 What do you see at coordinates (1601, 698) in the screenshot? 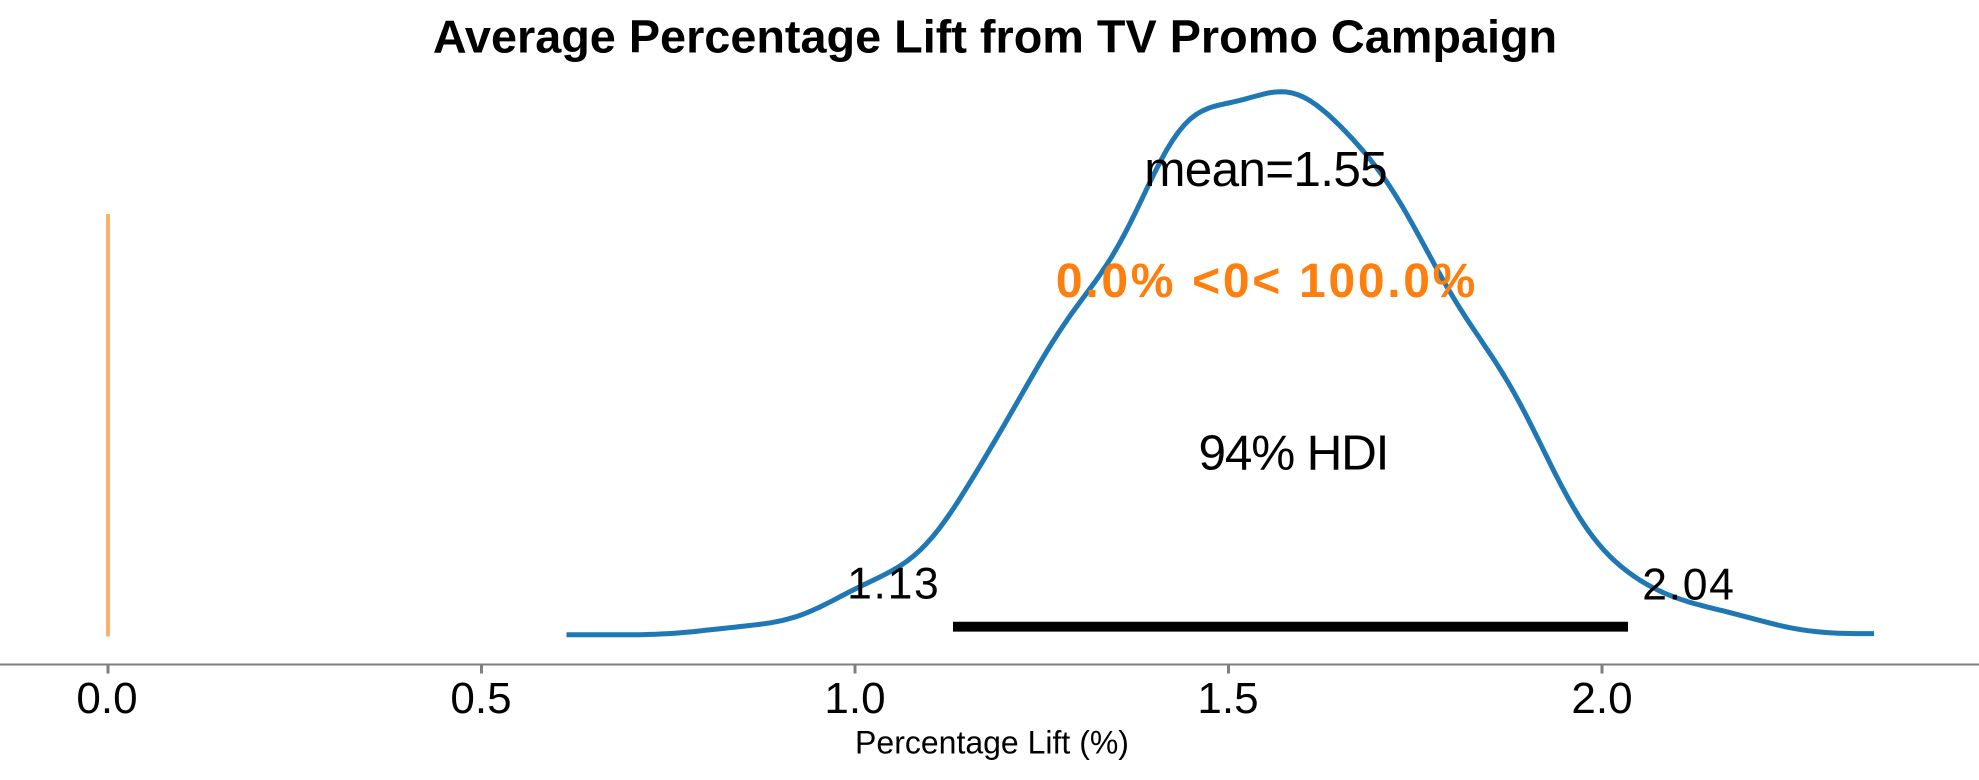
I see `svg-text: 2.0` at bounding box center [1601, 698].